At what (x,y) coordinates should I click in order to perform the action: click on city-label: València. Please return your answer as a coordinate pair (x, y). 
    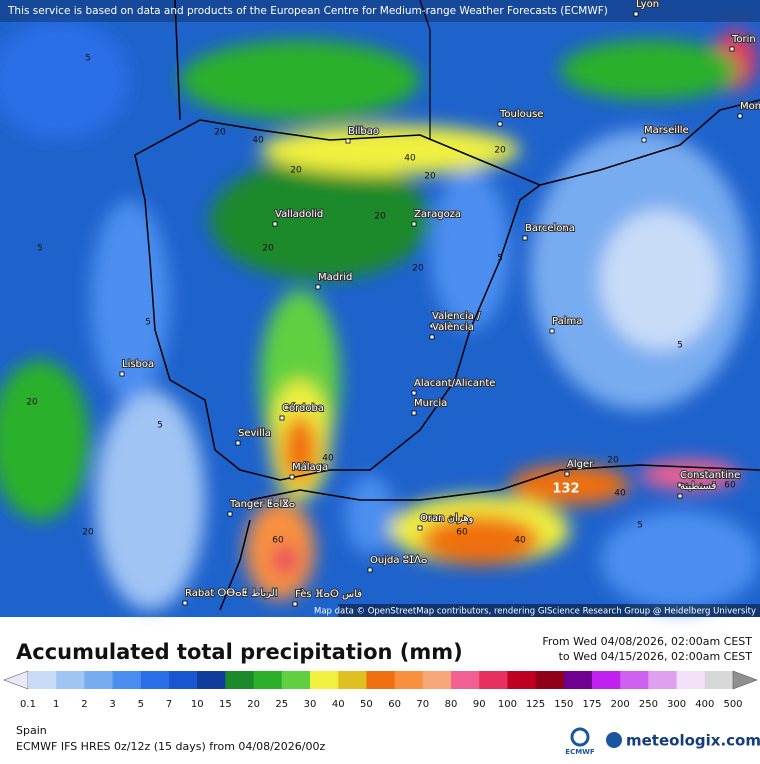
    Looking at the image, I should click on (453, 327).